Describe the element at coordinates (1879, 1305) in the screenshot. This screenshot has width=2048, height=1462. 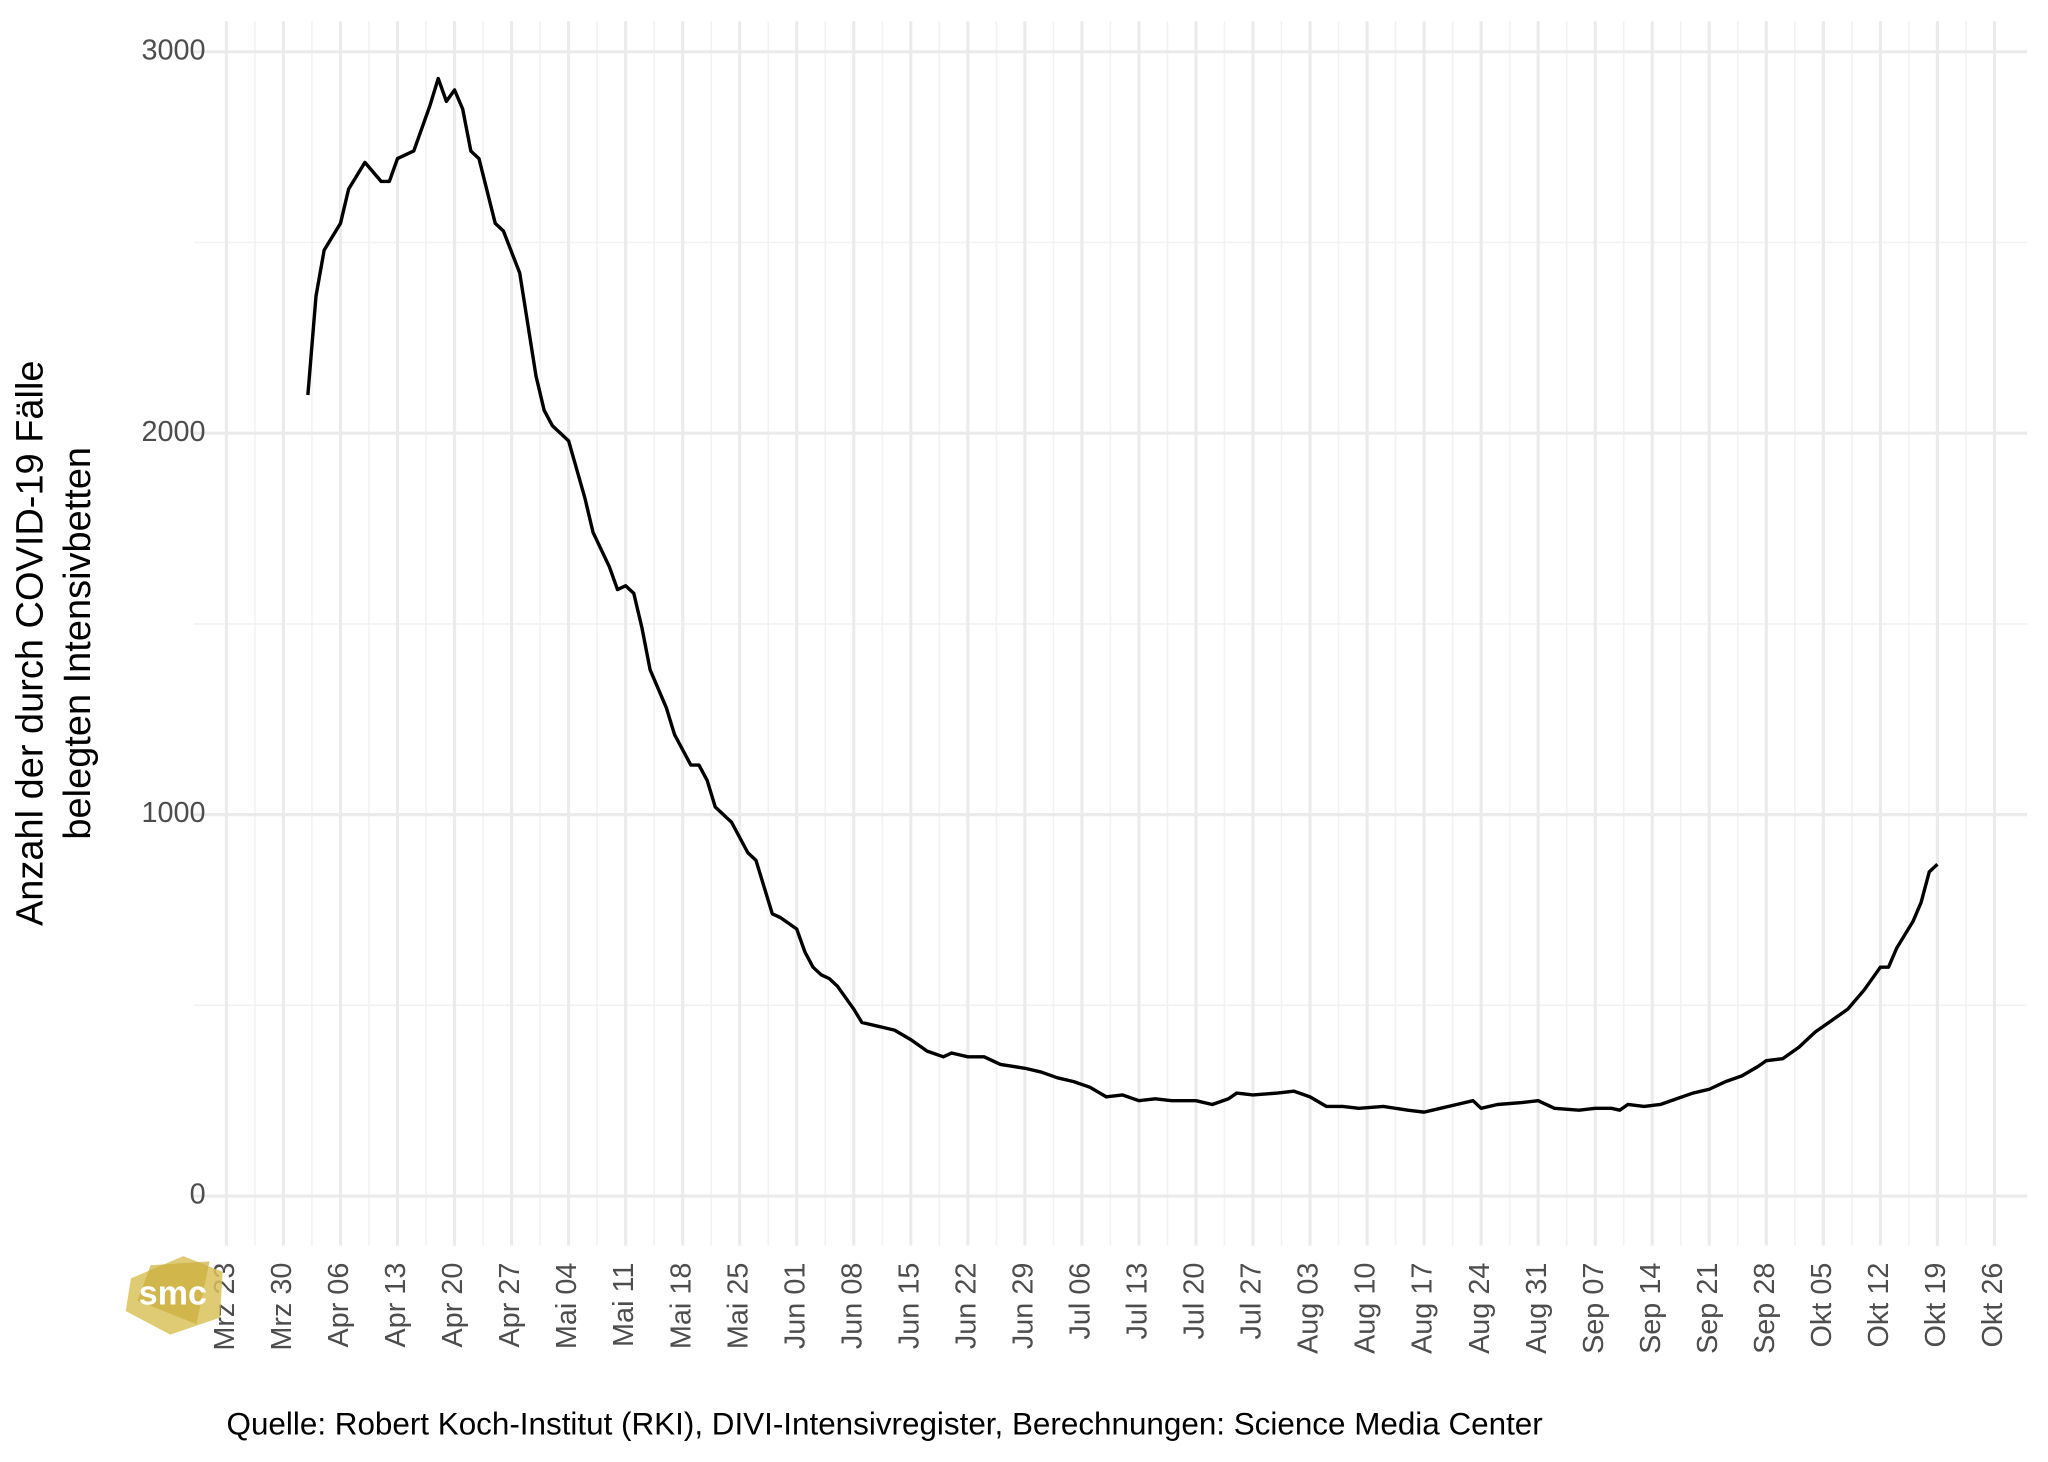
I see `x-tick-label: Okt 12` at that location.